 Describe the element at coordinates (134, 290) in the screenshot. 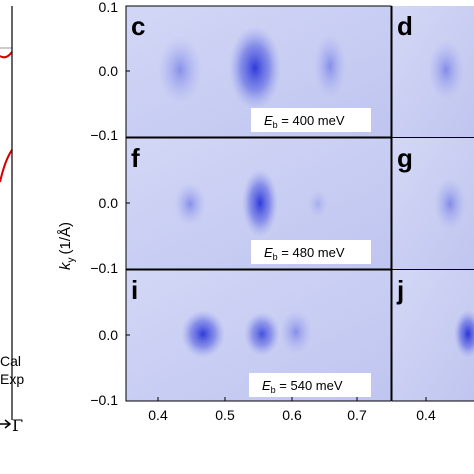

I see `panel-letter-i: i` at that location.